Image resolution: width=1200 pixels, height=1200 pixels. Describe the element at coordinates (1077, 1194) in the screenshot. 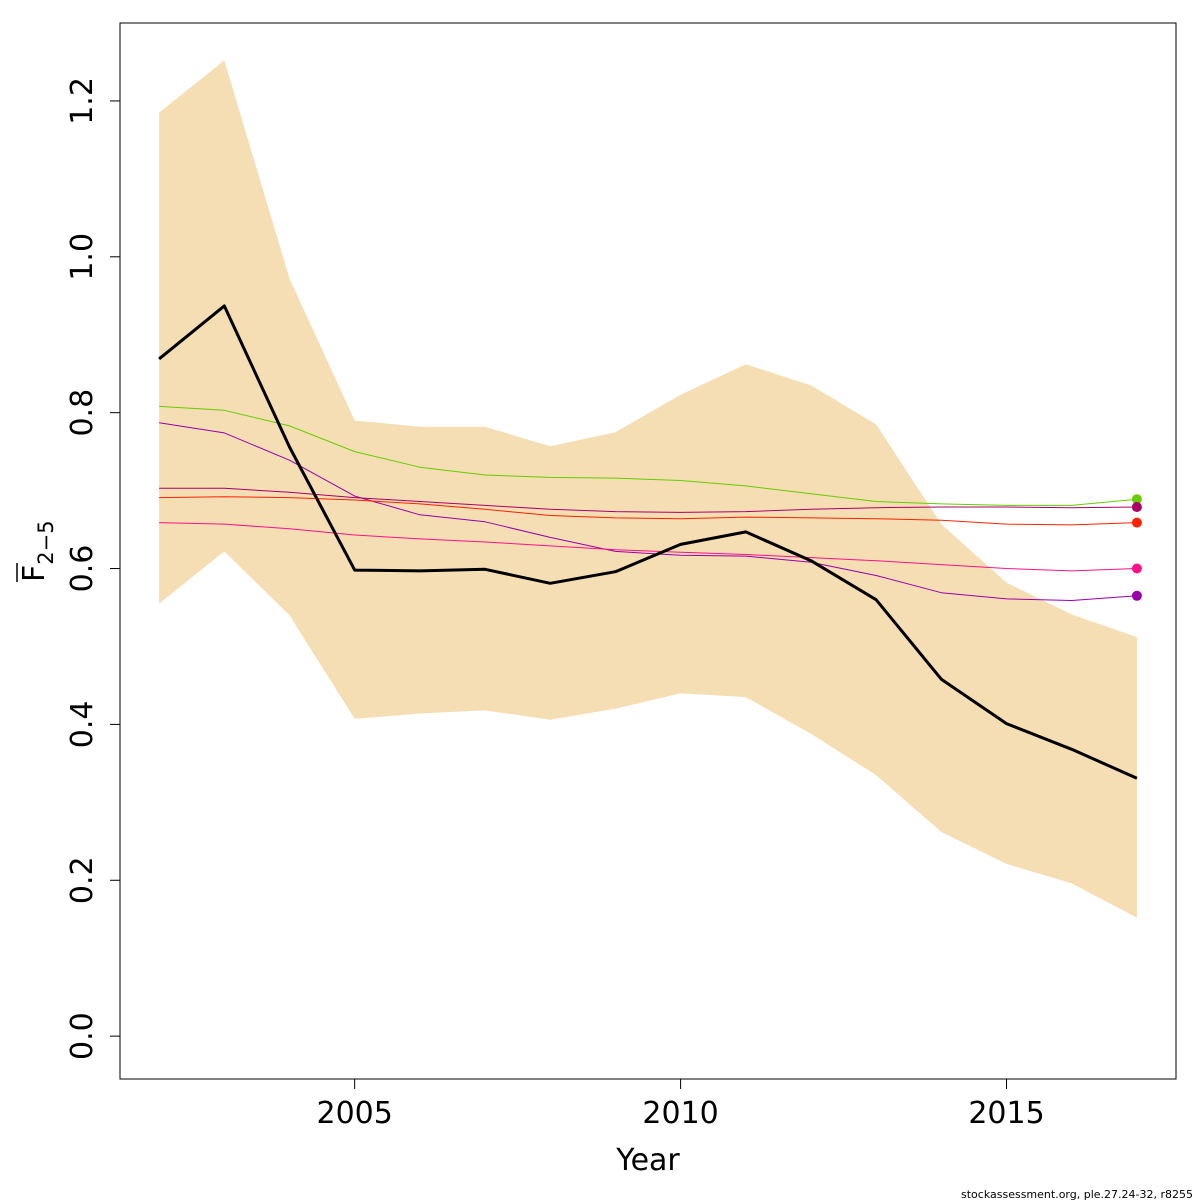

I see `footer-credit: stockassessment.org, ple.27.24-32, r8255` at that location.